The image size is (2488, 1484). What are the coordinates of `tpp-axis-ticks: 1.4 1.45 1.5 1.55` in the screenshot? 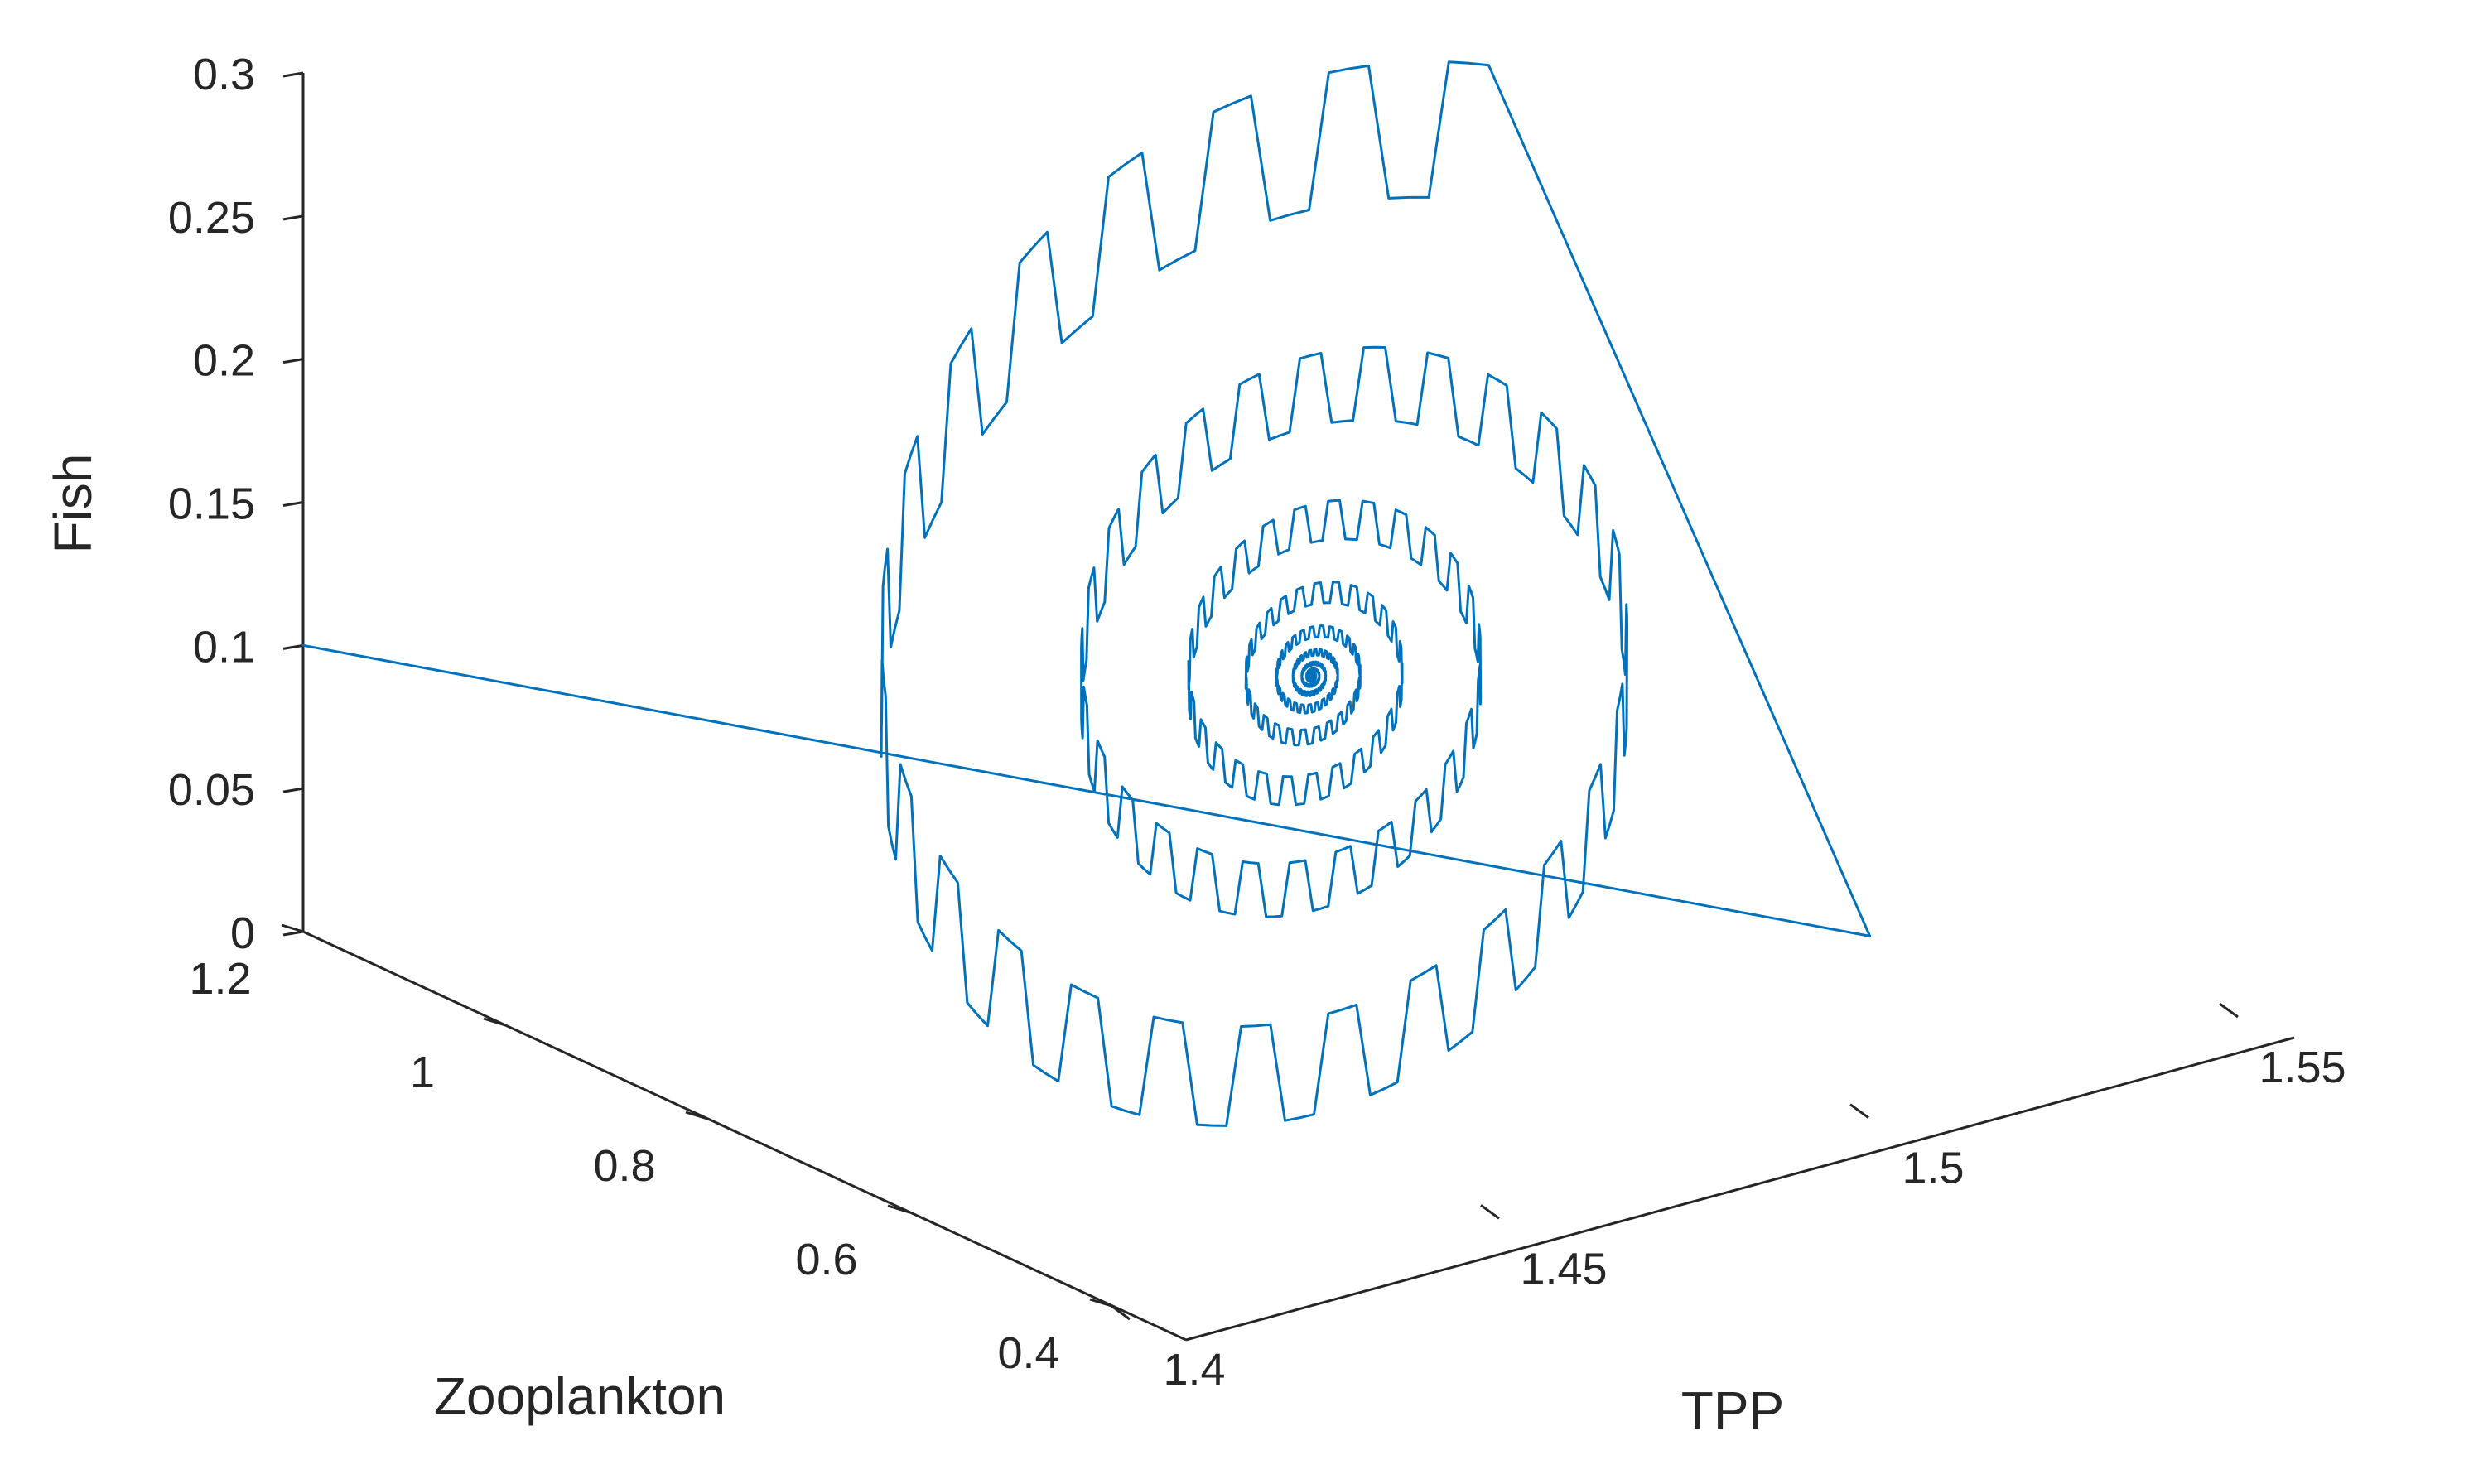 It's located at (1728, 1198).